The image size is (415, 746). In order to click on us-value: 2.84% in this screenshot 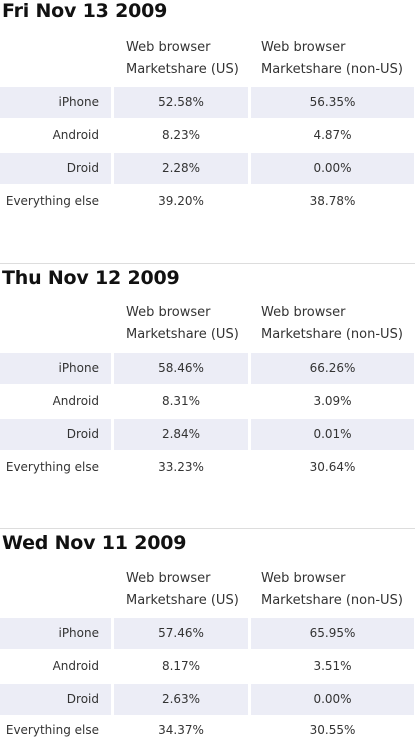, I will do `click(181, 434)`.